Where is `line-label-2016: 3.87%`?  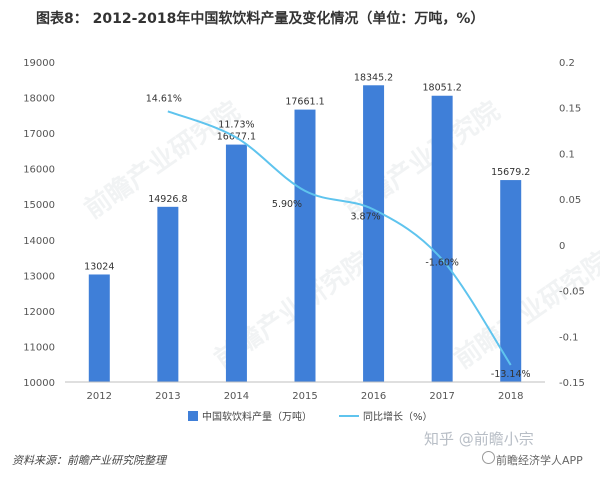 line-label-2016: 3.87% is located at coordinates (365, 216).